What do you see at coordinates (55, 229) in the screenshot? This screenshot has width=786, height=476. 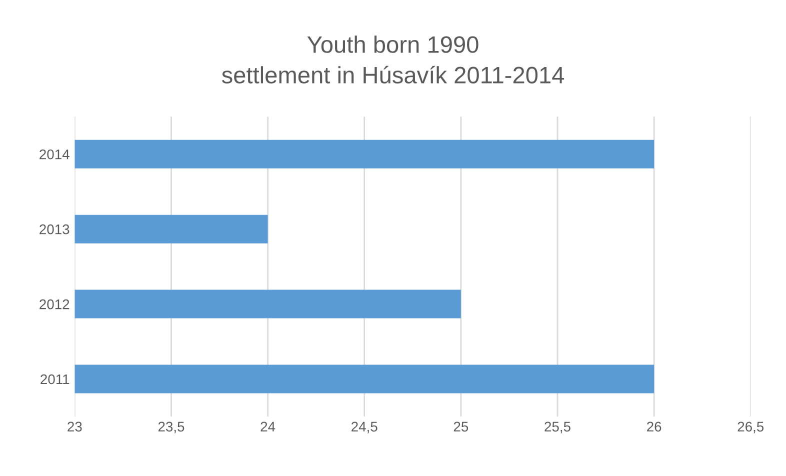 I see `y-tick-label: 2013` at bounding box center [55, 229].